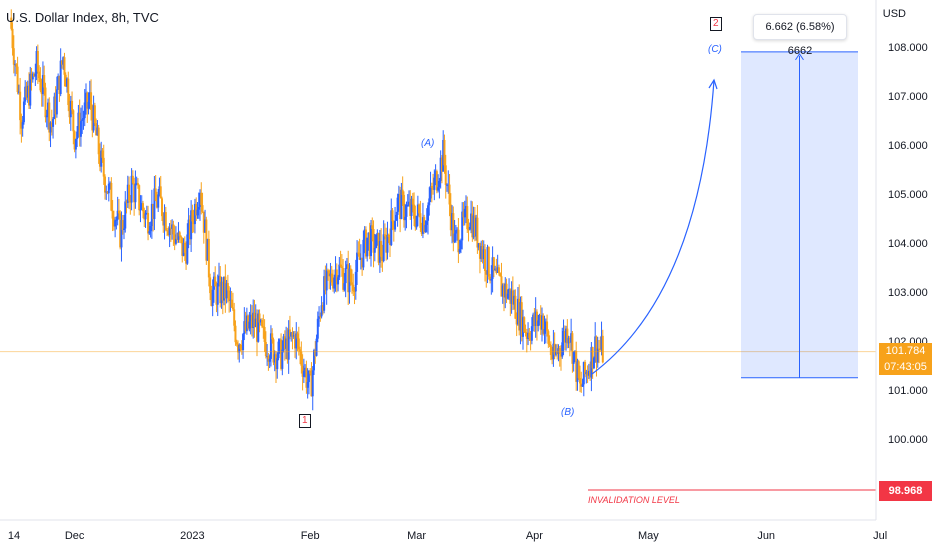 Image resolution: width=932 pixels, height=550 pixels. What do you see at coordinates (908, 146) in the screenshot?
I see `y-tick-label: 106.000` at bounding box center [908, 146].